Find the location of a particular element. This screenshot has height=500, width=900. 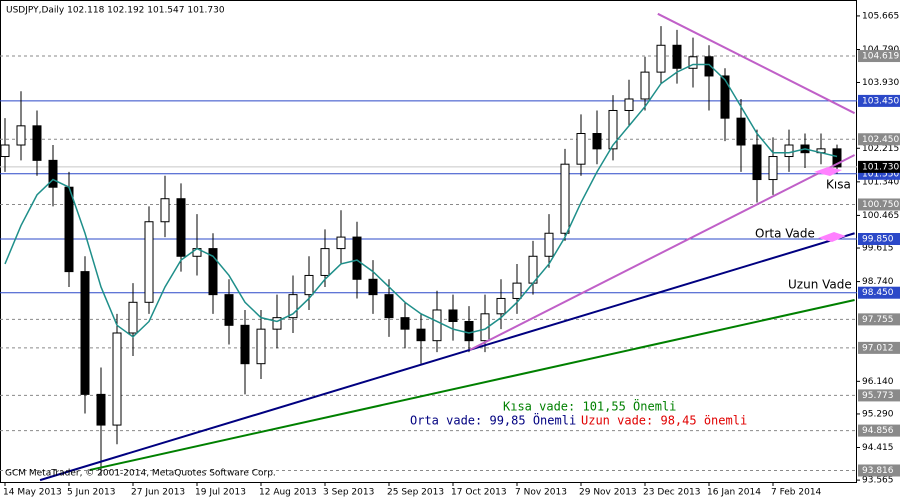

level-line-label: 104.619 is located at coordinates (880, 57).